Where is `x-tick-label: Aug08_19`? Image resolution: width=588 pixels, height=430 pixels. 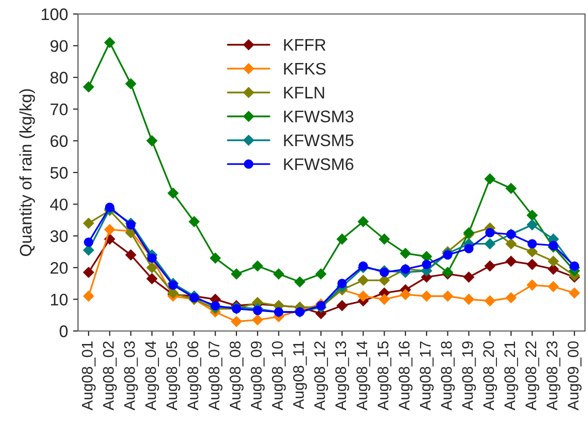 x-tick-label: Aug08_19 is located at coordinates (469, 375).